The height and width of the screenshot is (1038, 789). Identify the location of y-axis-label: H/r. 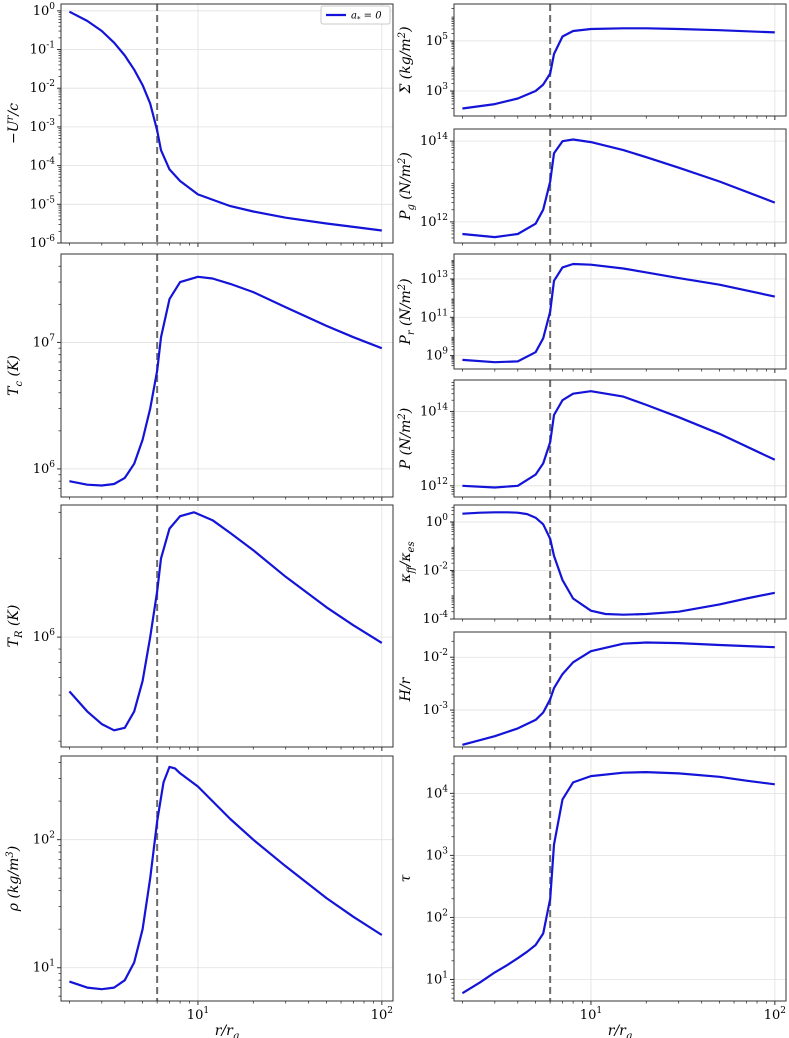
(406, 689).